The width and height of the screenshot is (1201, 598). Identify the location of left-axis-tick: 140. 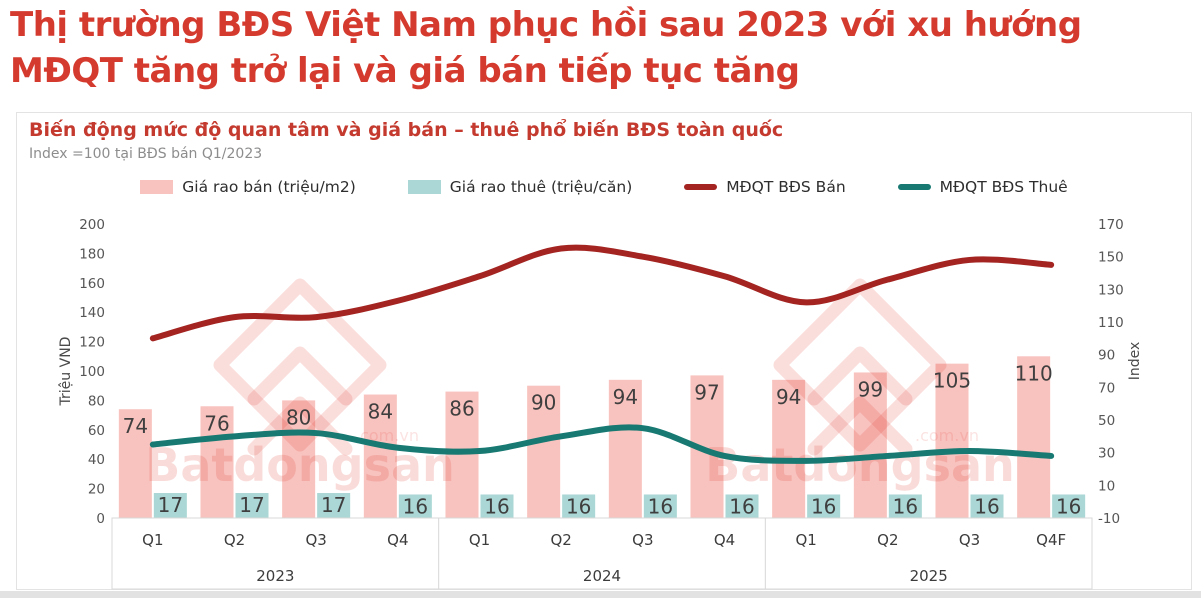
(92, 313).